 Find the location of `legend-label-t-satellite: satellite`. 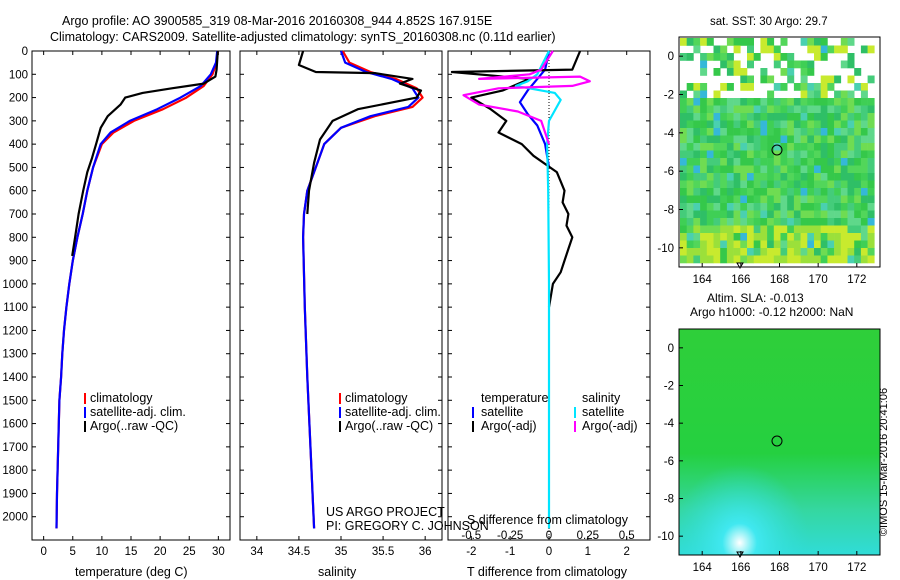

legend-label-t-satellite: satellite is located at coordinates (502, 412).